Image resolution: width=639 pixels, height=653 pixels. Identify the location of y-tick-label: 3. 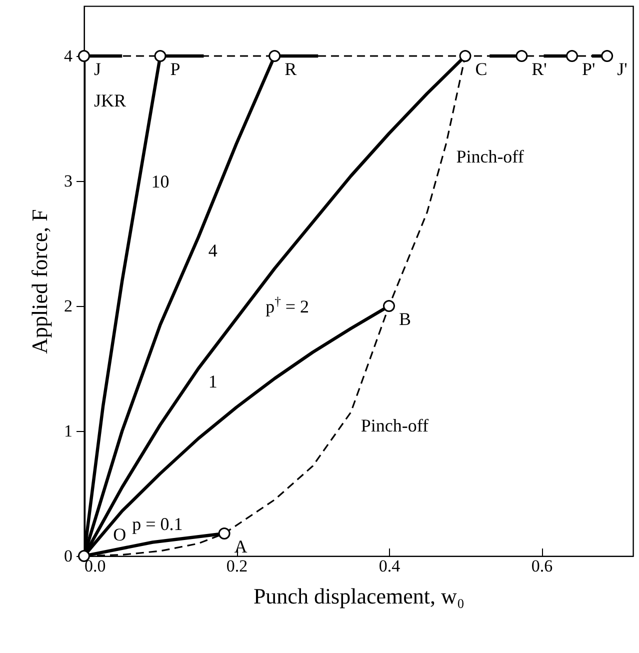
(68, 181).